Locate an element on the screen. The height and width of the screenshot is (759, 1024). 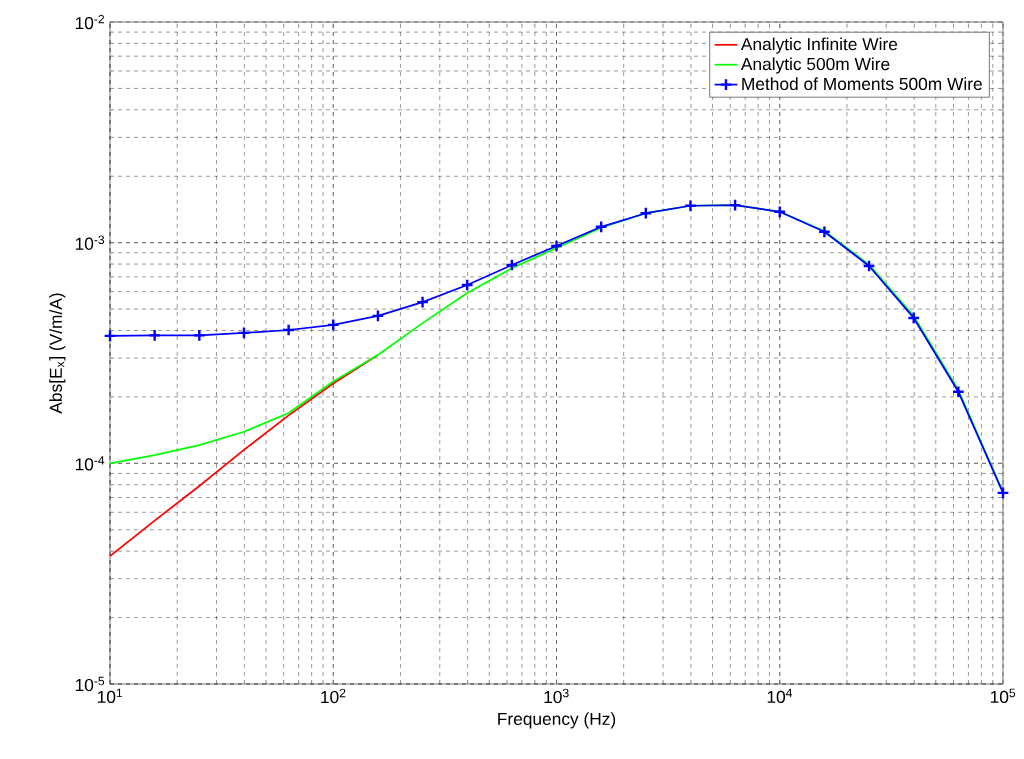
legend-label: Method of Moments 500m Wire is located at coordinates (862, 84).